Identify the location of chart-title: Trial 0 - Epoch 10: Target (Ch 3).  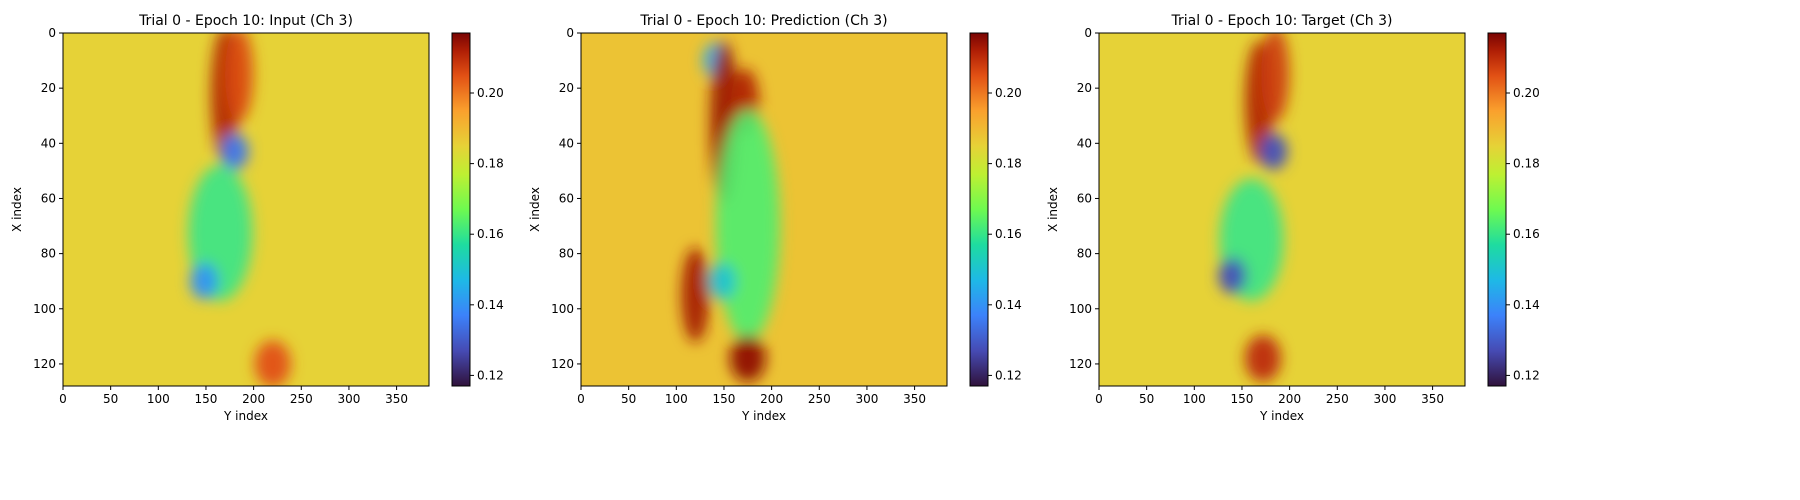
(1282, 21).